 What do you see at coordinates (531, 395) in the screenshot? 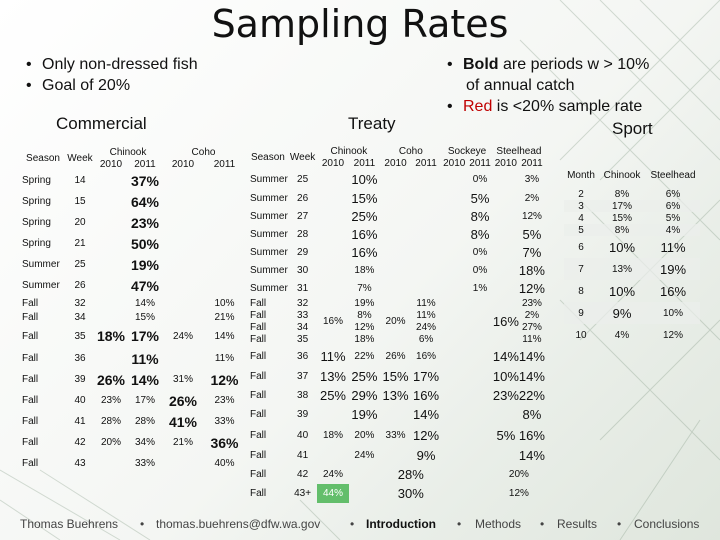
I see `table-cell: 22%` at bounding box center [531, 395].